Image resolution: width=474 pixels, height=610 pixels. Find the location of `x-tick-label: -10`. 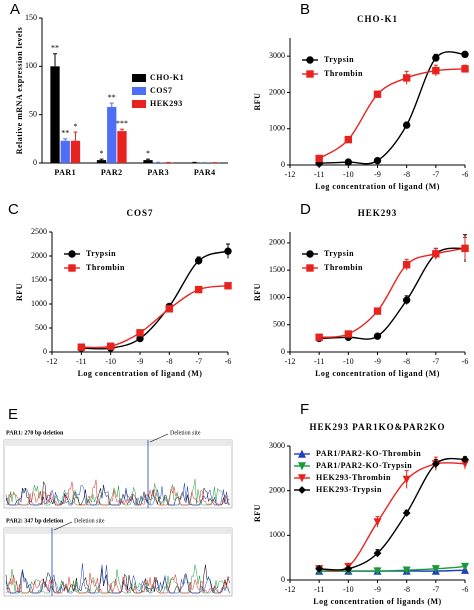

x-tick-label: -10 is located at coordinates (348, 174).